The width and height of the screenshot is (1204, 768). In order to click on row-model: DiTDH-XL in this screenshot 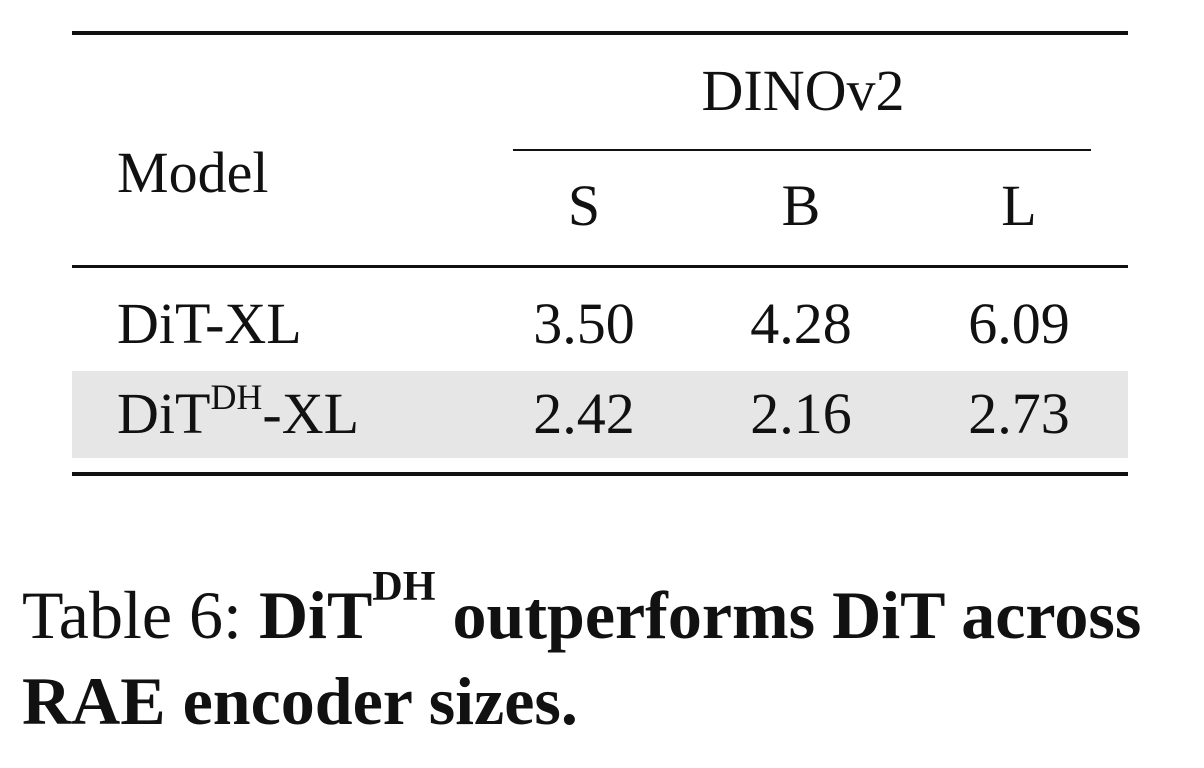, I will do `click(238, 411)`.